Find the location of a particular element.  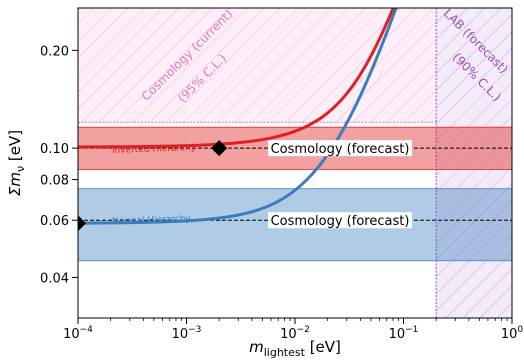

x-tick-base-4: 10 is located at coordinates (509, 334).